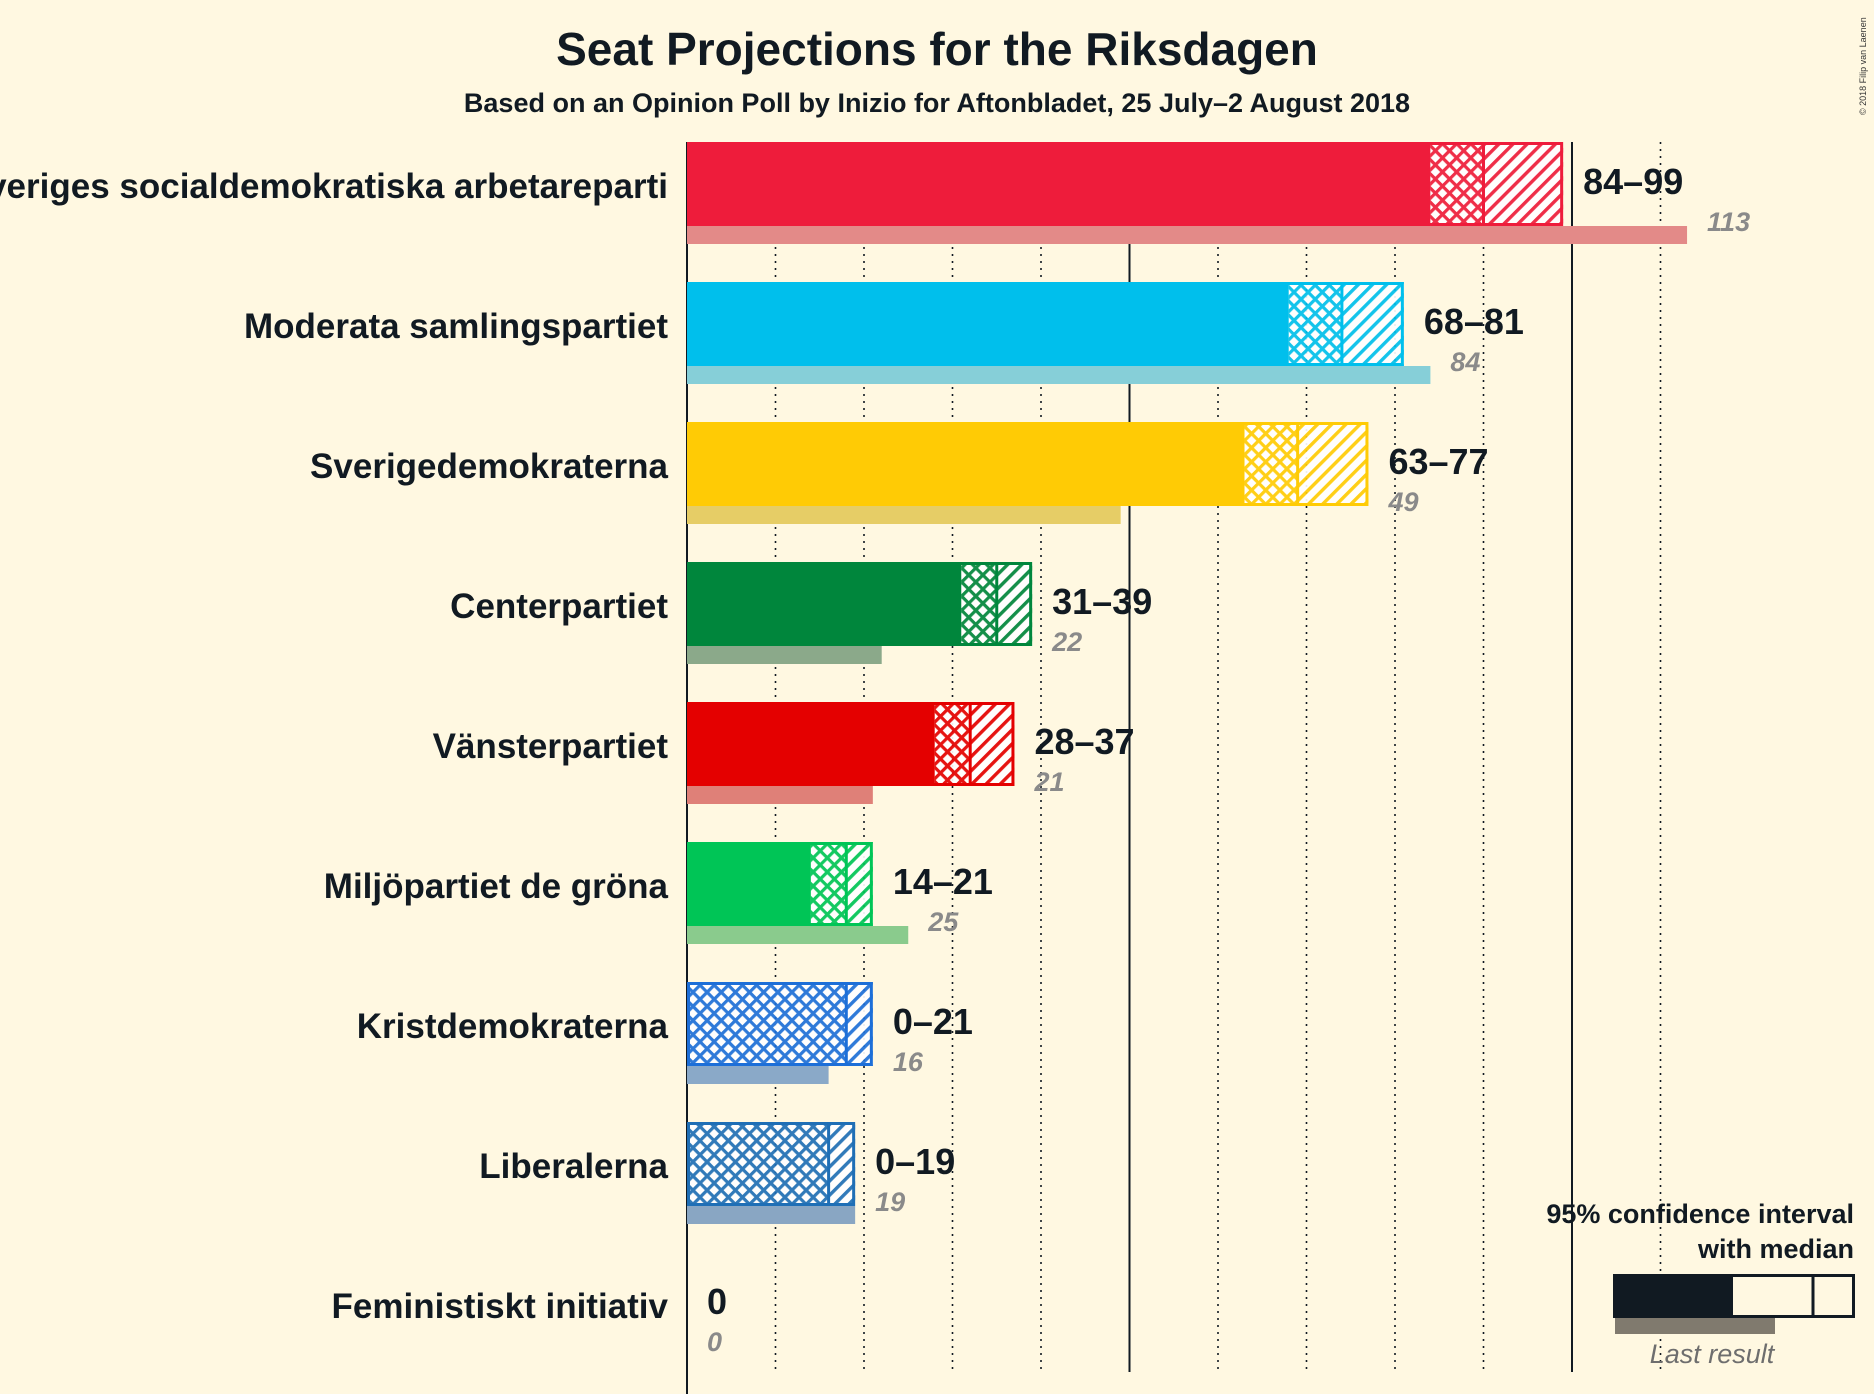 The height and width of the screenshot is (1394, 1874). What do you see at coordinates (1633, 181) in the screenshot?
I see `range-label: 84–99` at bounding box center [1633, 181].